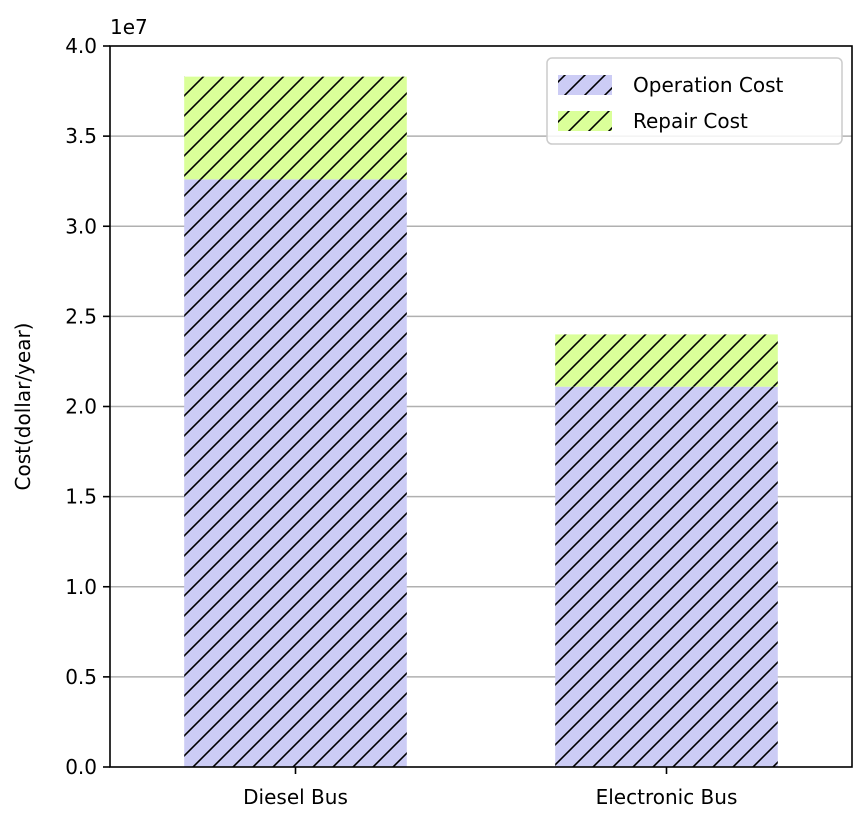  What do you see at coordinates (81, 136) in the screenshot?
I see `y-tick-label: 3.5` at bounding box center [81, 136].